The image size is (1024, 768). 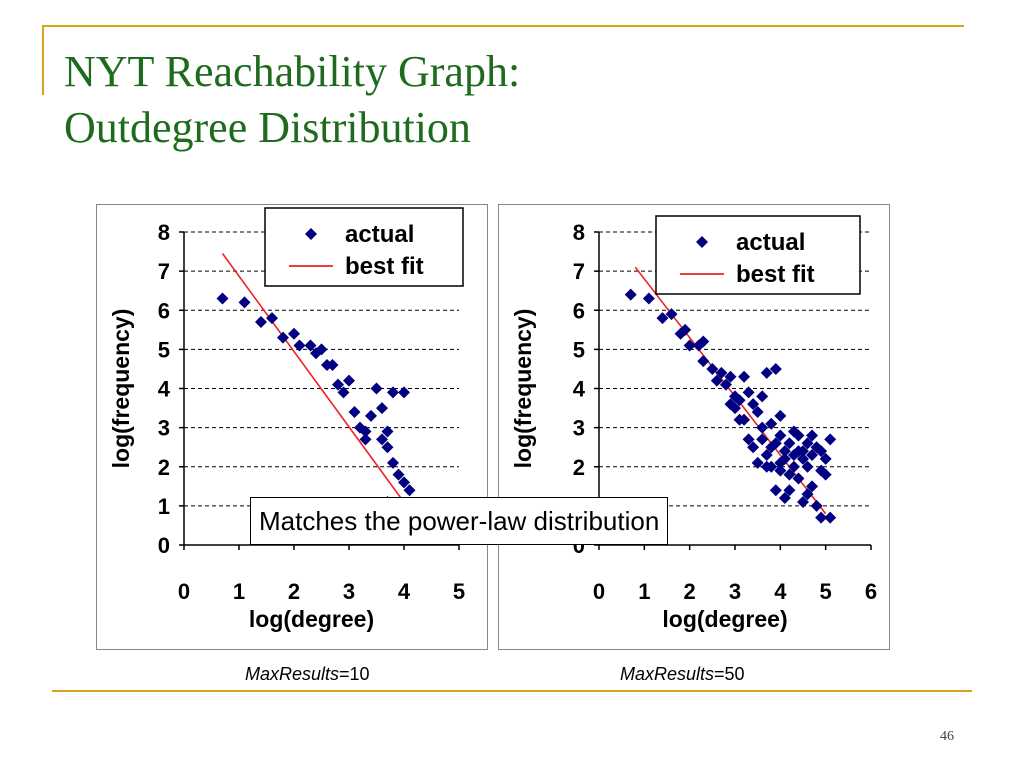 I want to click on y-tick-label-3: 3, so click(x=164, y=428).